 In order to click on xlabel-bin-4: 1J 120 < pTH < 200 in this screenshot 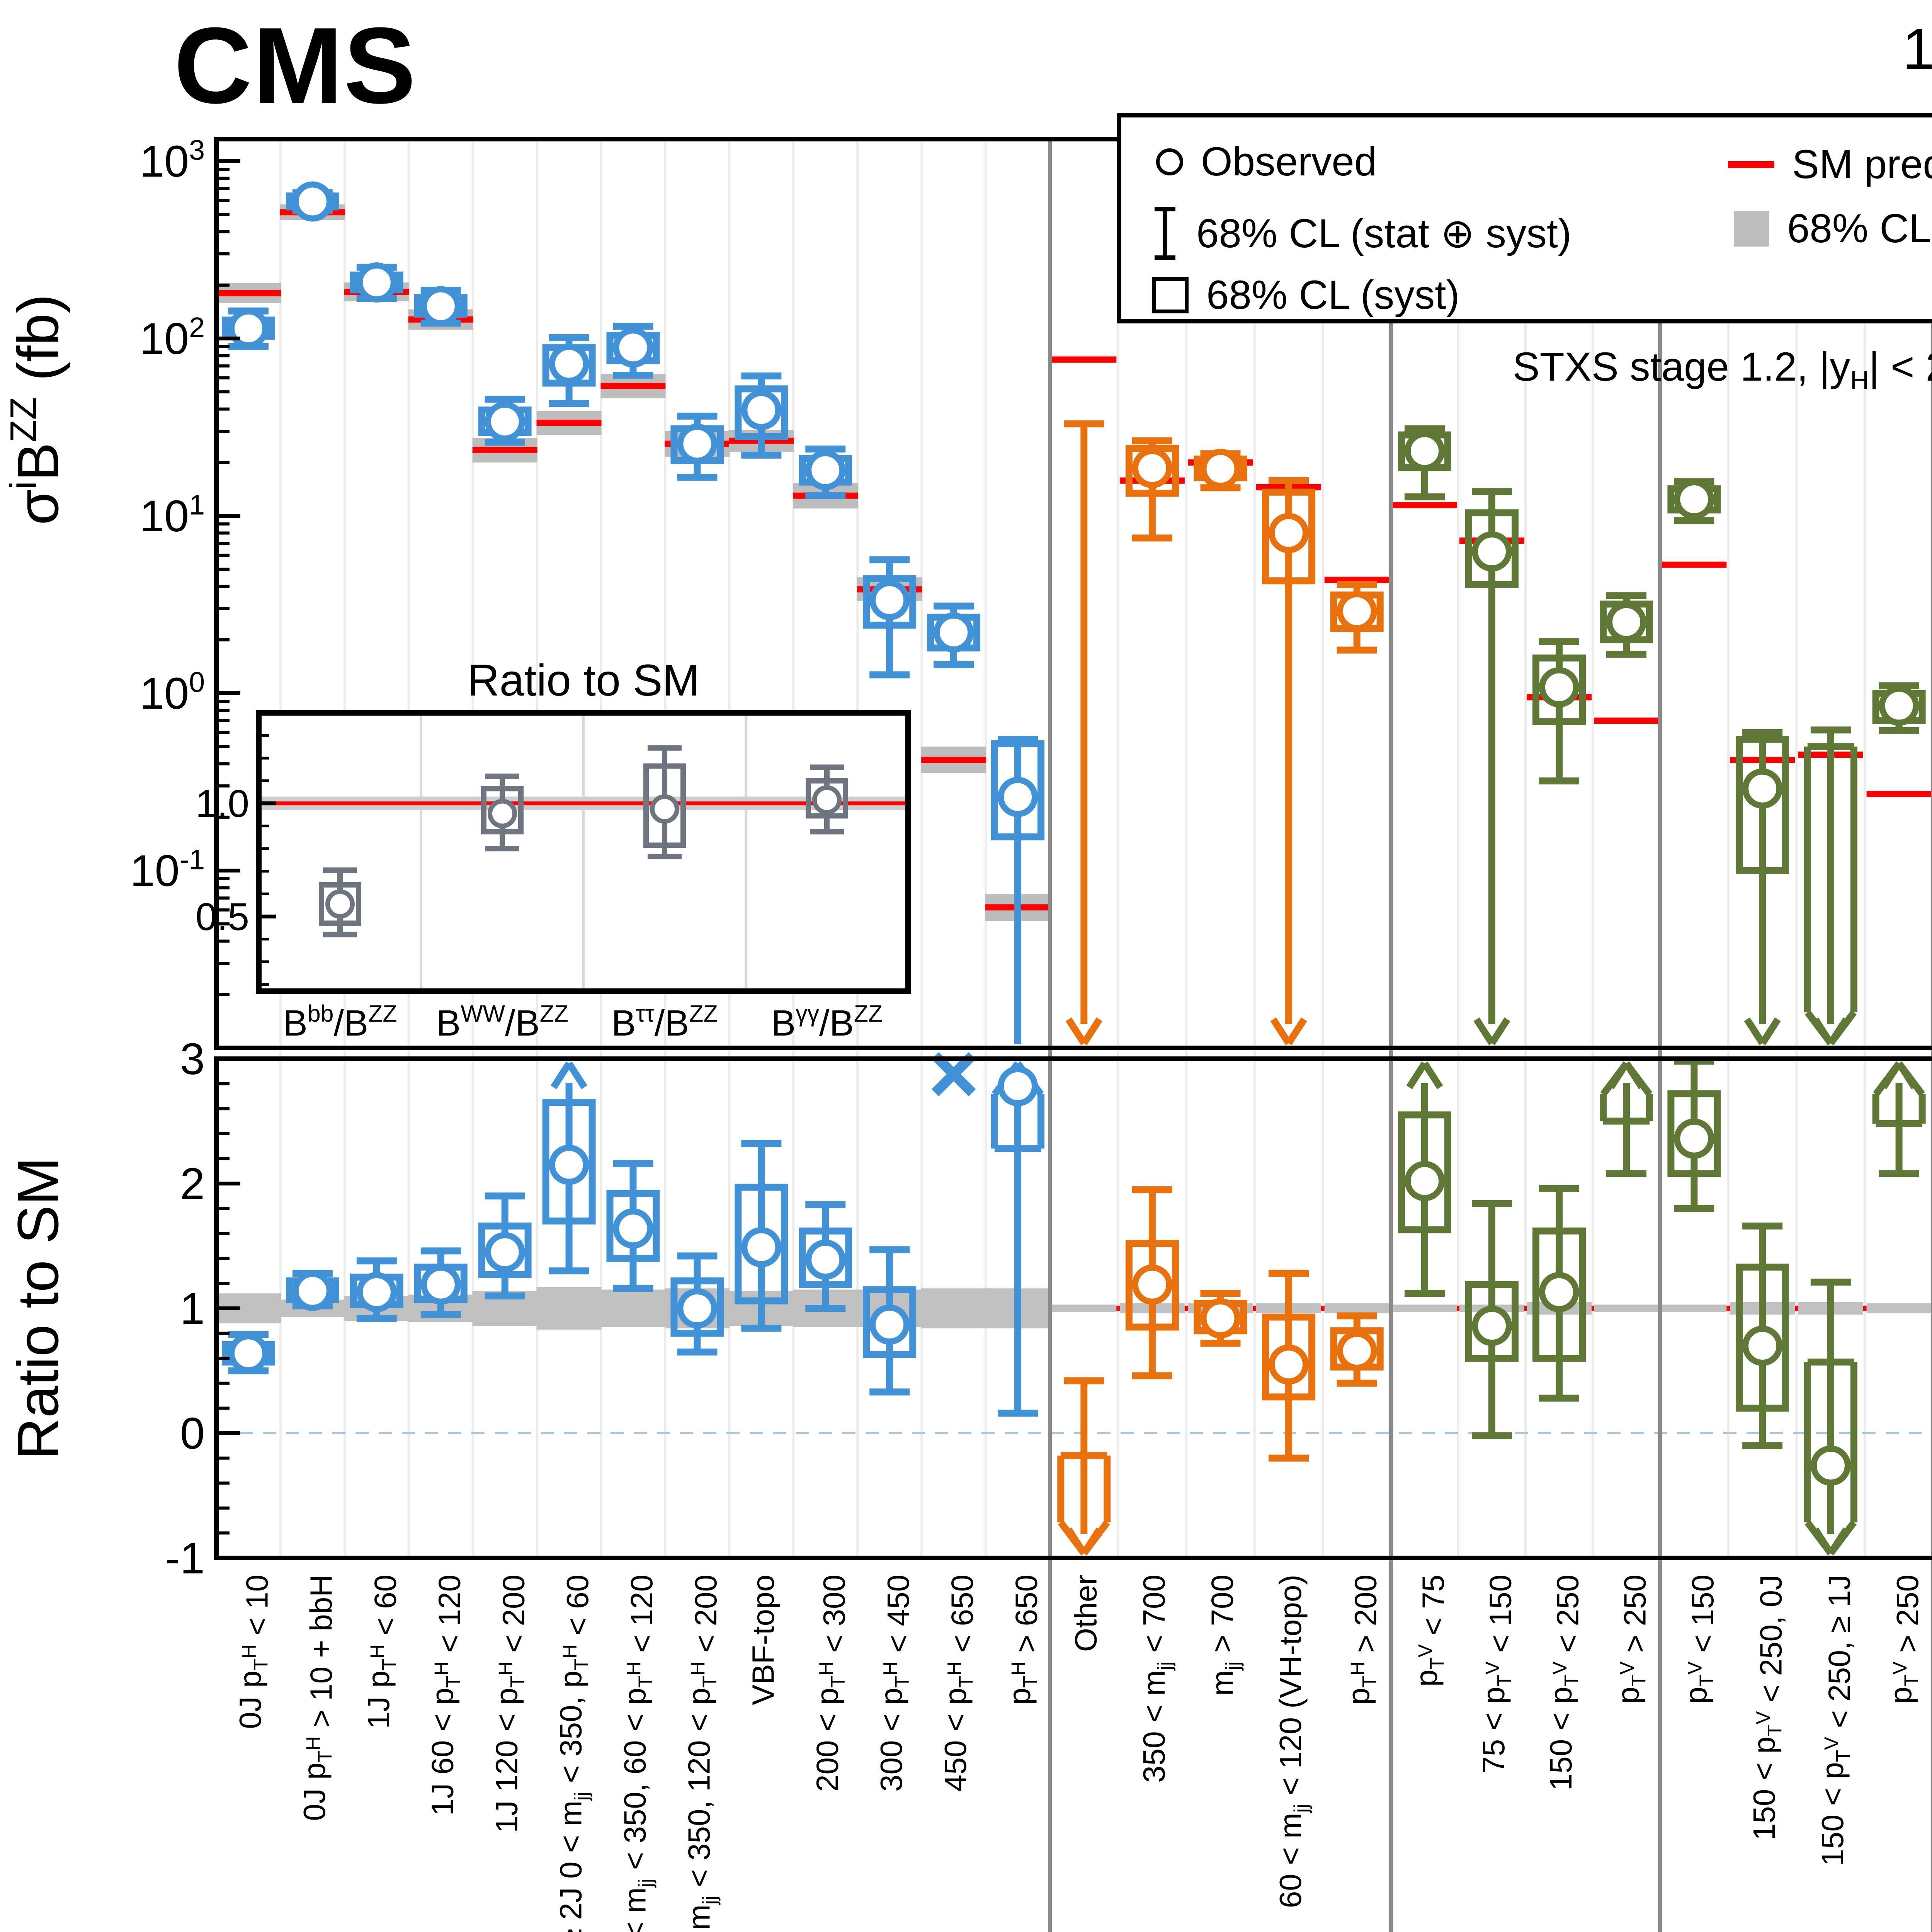, I will do `click(510, 1704)`.